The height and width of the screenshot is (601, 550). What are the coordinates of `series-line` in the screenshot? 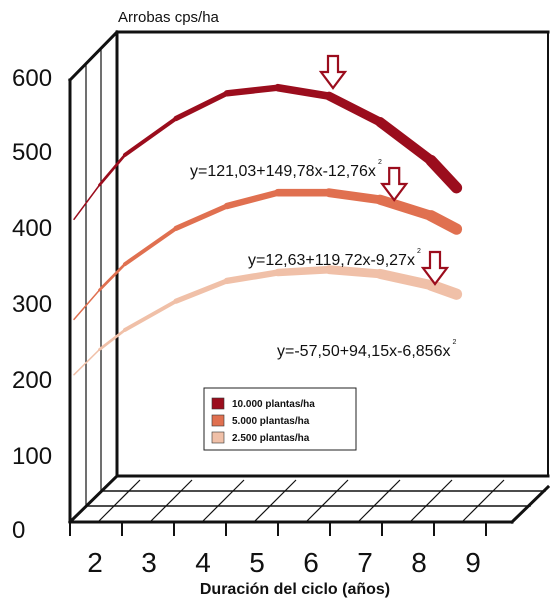 It's located at (268, 320).